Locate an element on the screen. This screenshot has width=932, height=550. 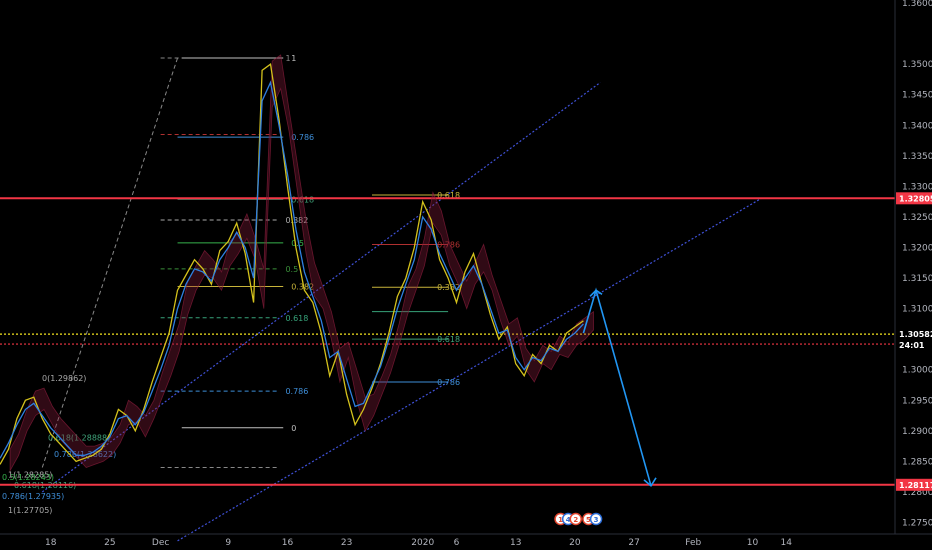
event-tag-label-0: 1 is located at coordinates (560, 520).